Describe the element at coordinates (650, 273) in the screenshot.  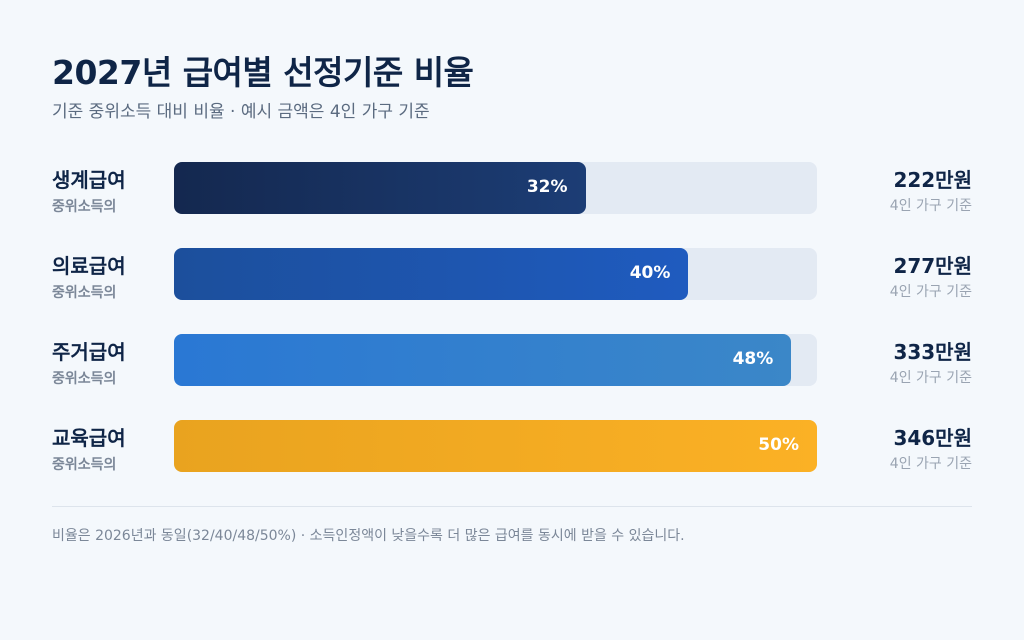
I see `bar-value-label: 40%` at that location.